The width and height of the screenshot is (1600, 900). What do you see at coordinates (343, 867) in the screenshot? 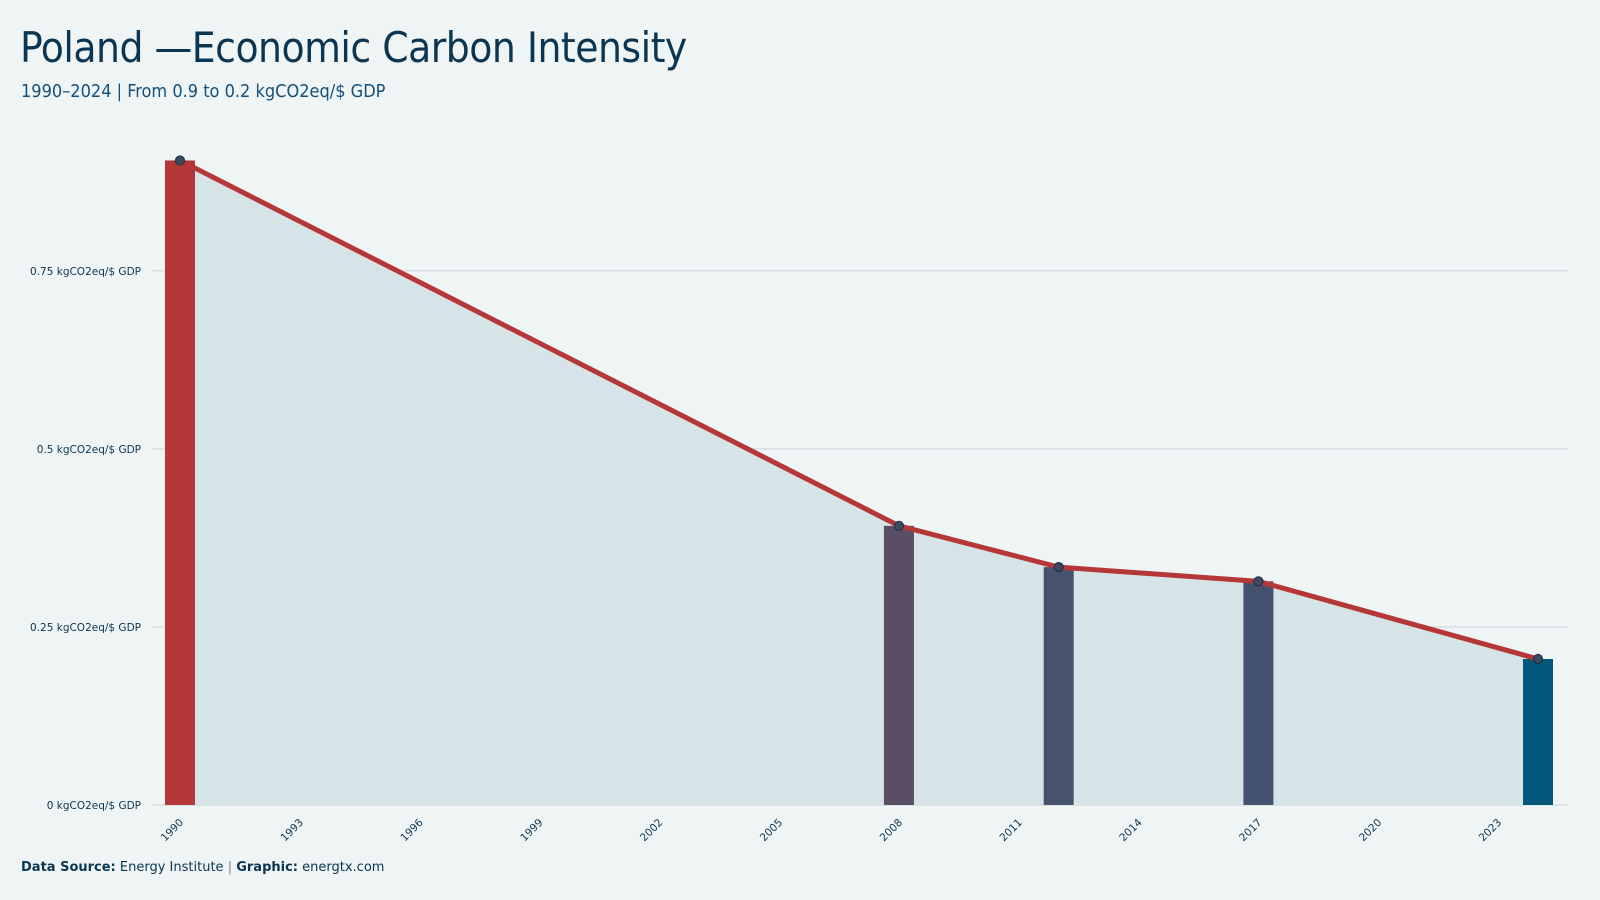
I see `graphic-value: energtx.com` at bounding box center [343, 867].